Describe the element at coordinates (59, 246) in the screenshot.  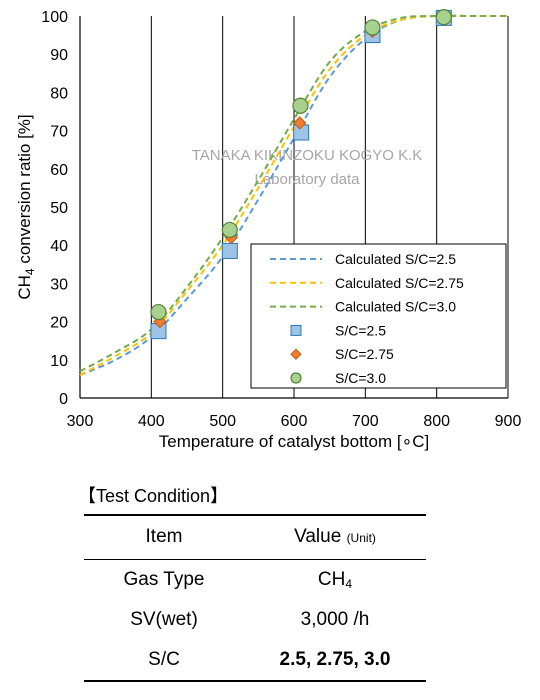
I see `y-tick-label: 40` at that location.